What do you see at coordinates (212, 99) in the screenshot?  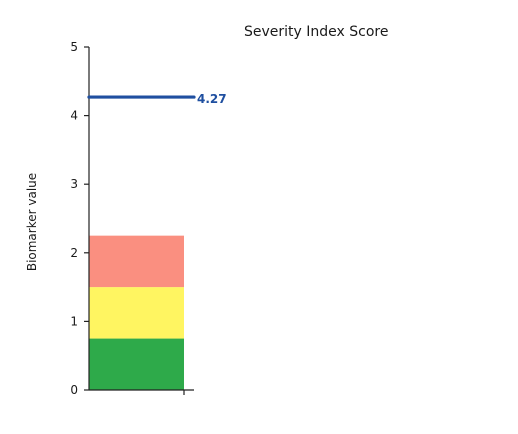 I see `value-label: 4.27` at bounding box center [212, 99].